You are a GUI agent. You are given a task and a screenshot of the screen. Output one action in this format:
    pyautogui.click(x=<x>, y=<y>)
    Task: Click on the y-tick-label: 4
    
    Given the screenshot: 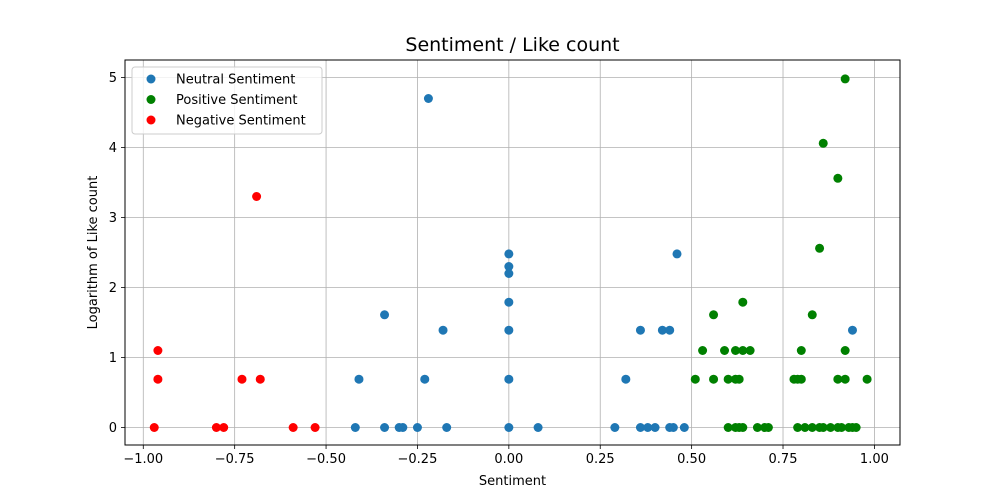 What is the action you would take?
    pyautogui.click(x=113, y=148)
    